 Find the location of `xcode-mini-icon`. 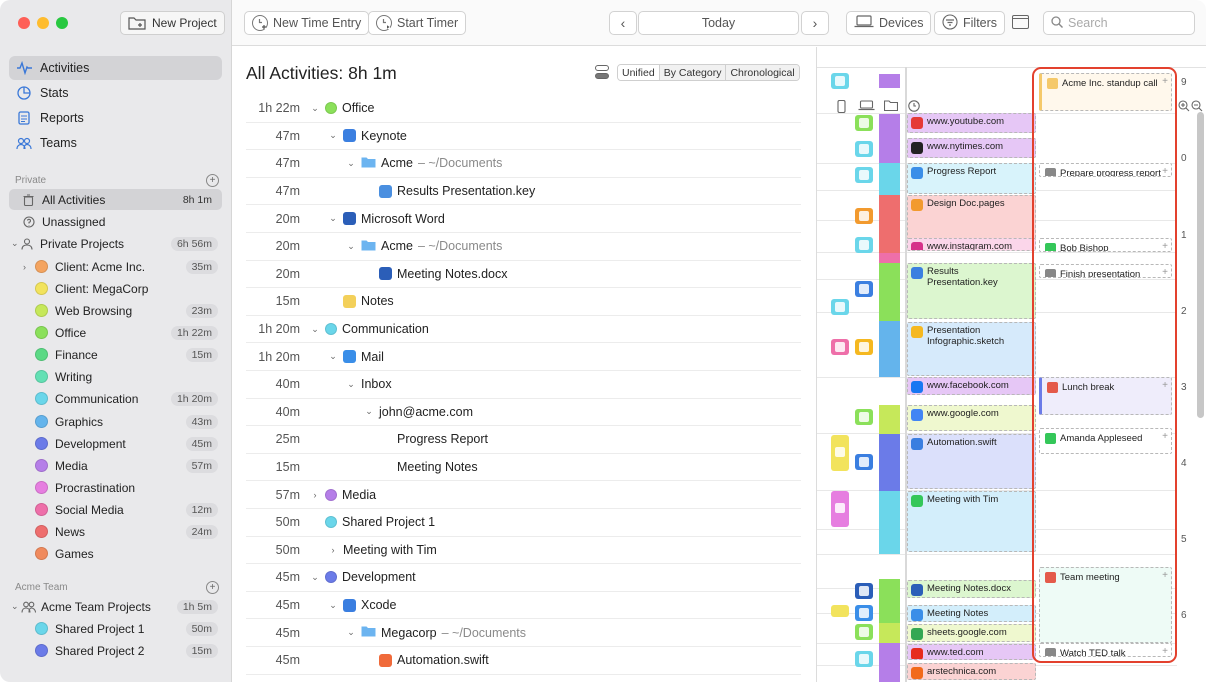

xcode-mini-icon is located at coordinates (864, 462).